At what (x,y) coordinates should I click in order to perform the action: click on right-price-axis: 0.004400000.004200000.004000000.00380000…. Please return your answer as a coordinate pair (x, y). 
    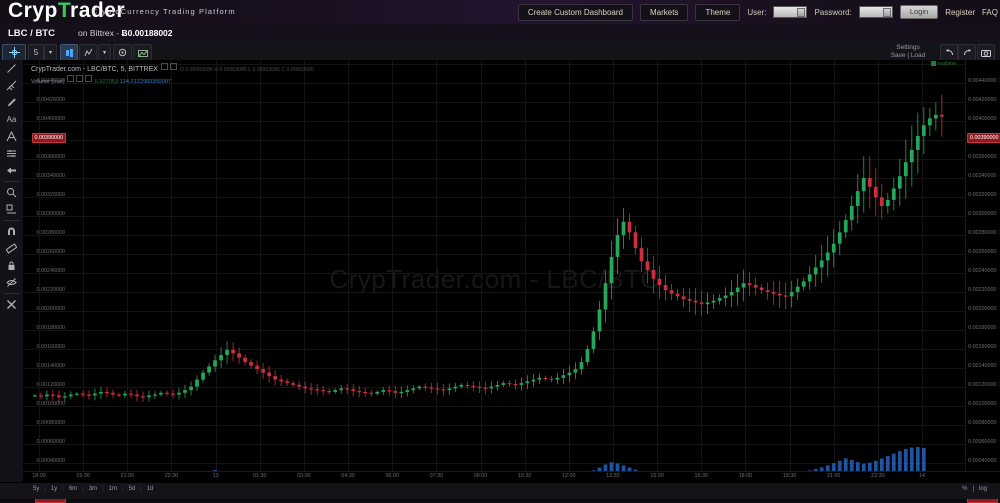
    Looking at the image, I should click on (982, 281).